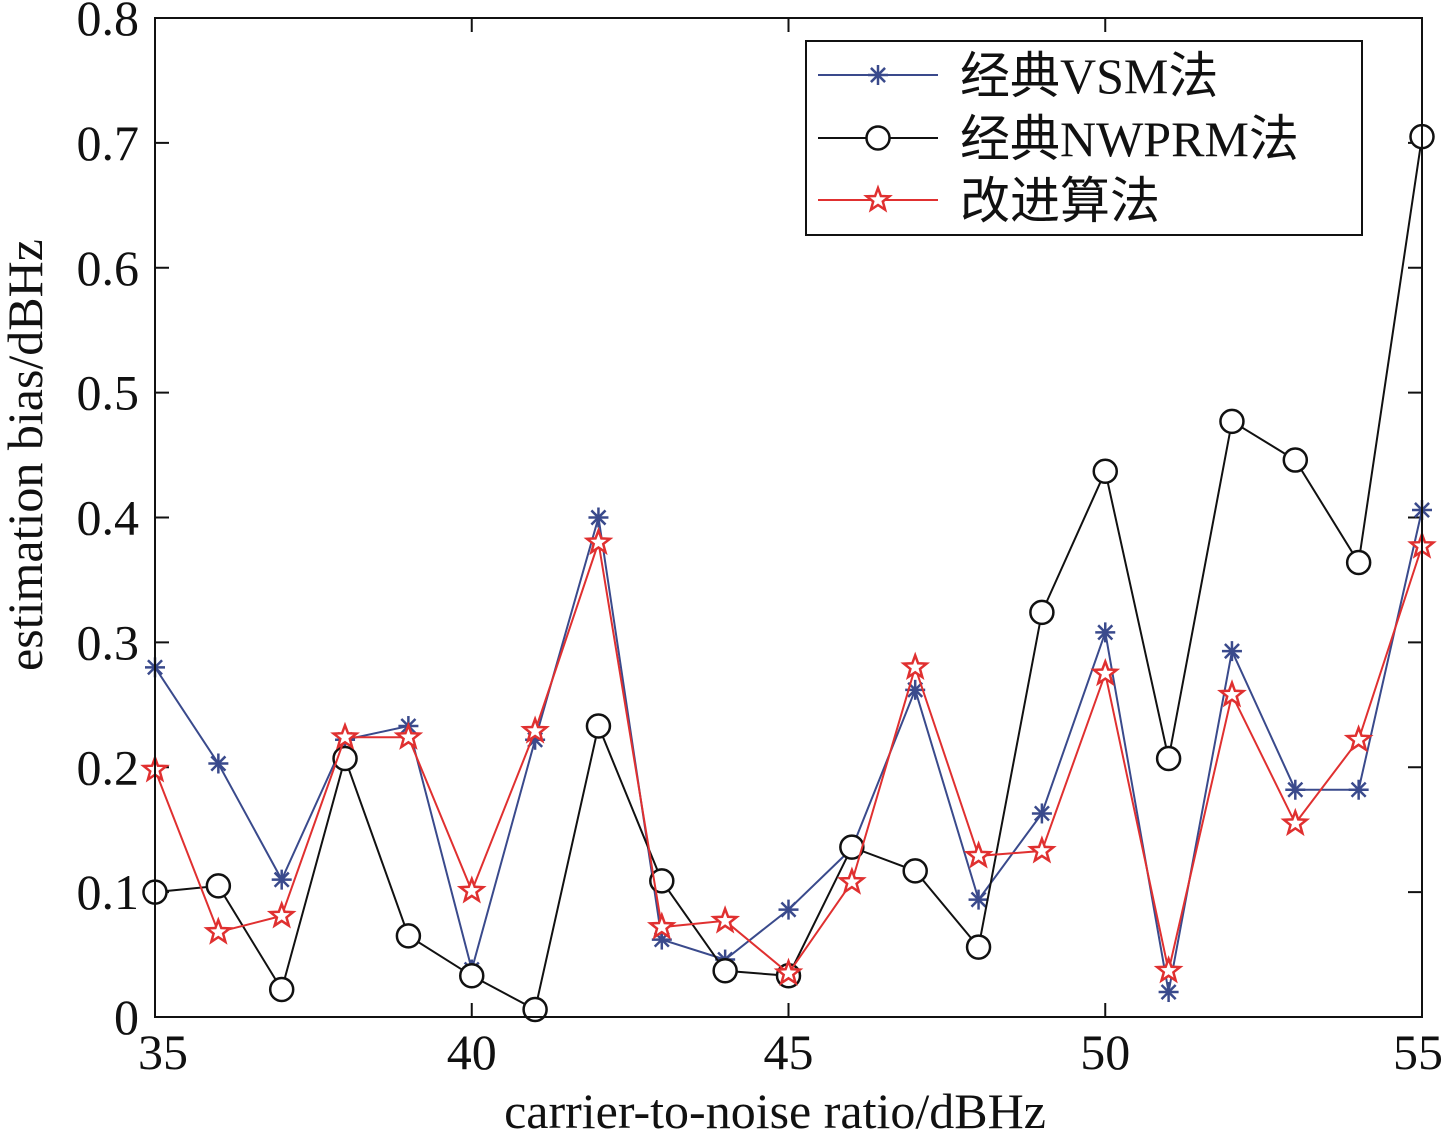 The height and width of the screenshot is (1134, 1445). Describe the element at coordinates (108, 393) in the screenshot. I see `y-tick-label: 0.5` at that location.